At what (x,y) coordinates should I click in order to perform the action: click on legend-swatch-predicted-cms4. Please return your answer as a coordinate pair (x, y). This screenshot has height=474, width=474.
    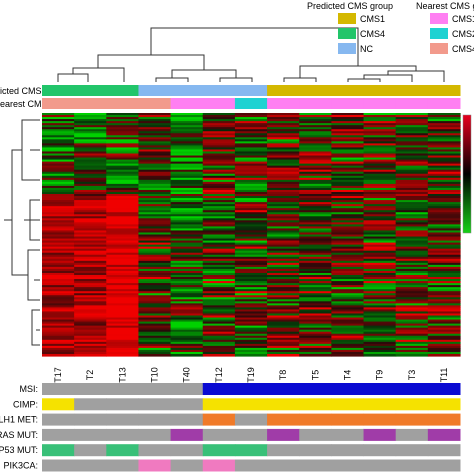
    Looking at the image, I should click on (347, 33).